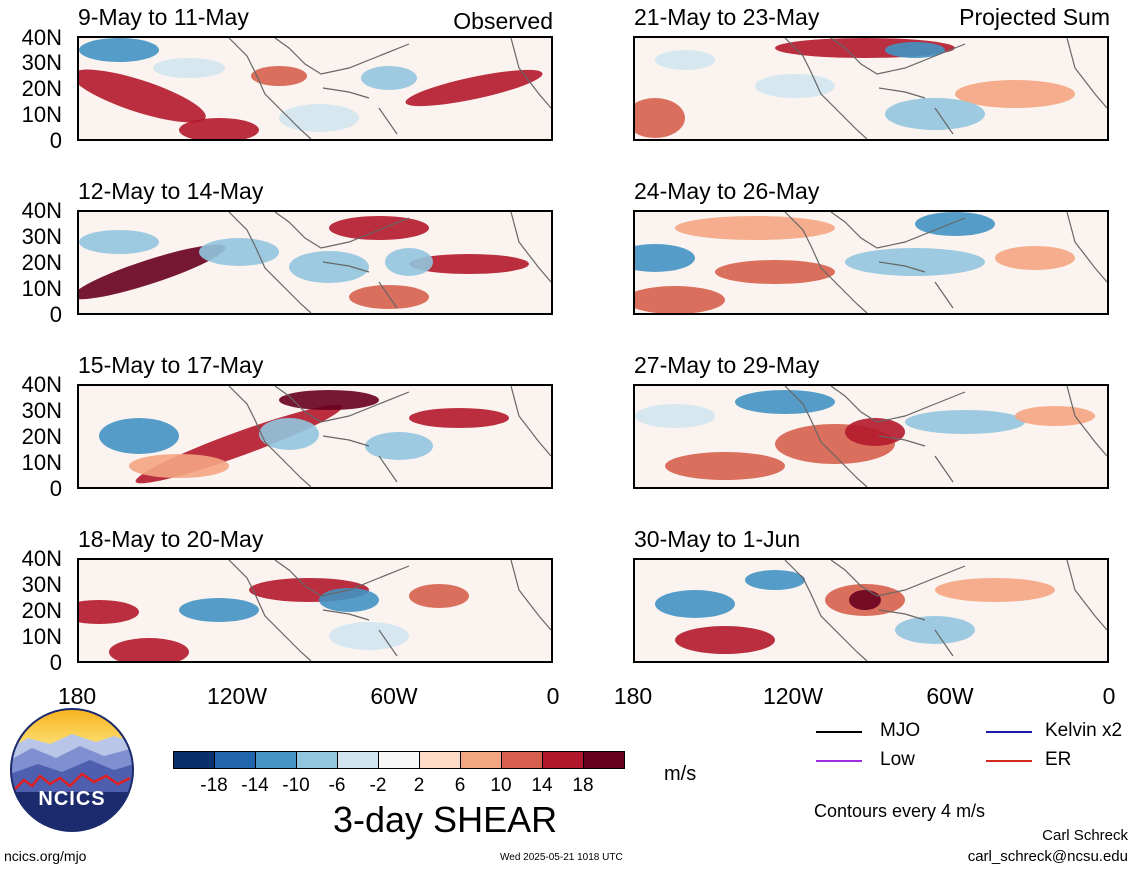  I want to click on footer-email: carl_schreck@ncsu.edu, so click(1047, 856).